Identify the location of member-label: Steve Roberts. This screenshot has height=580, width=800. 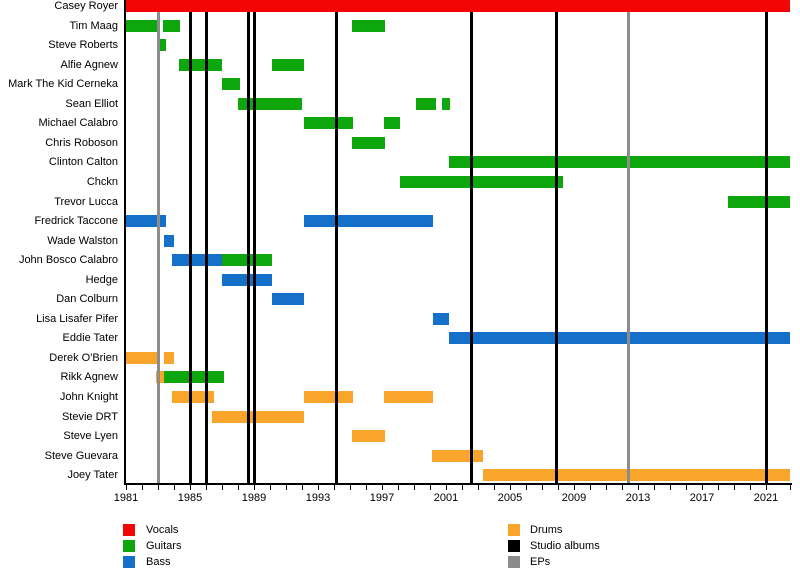
(83, 45).